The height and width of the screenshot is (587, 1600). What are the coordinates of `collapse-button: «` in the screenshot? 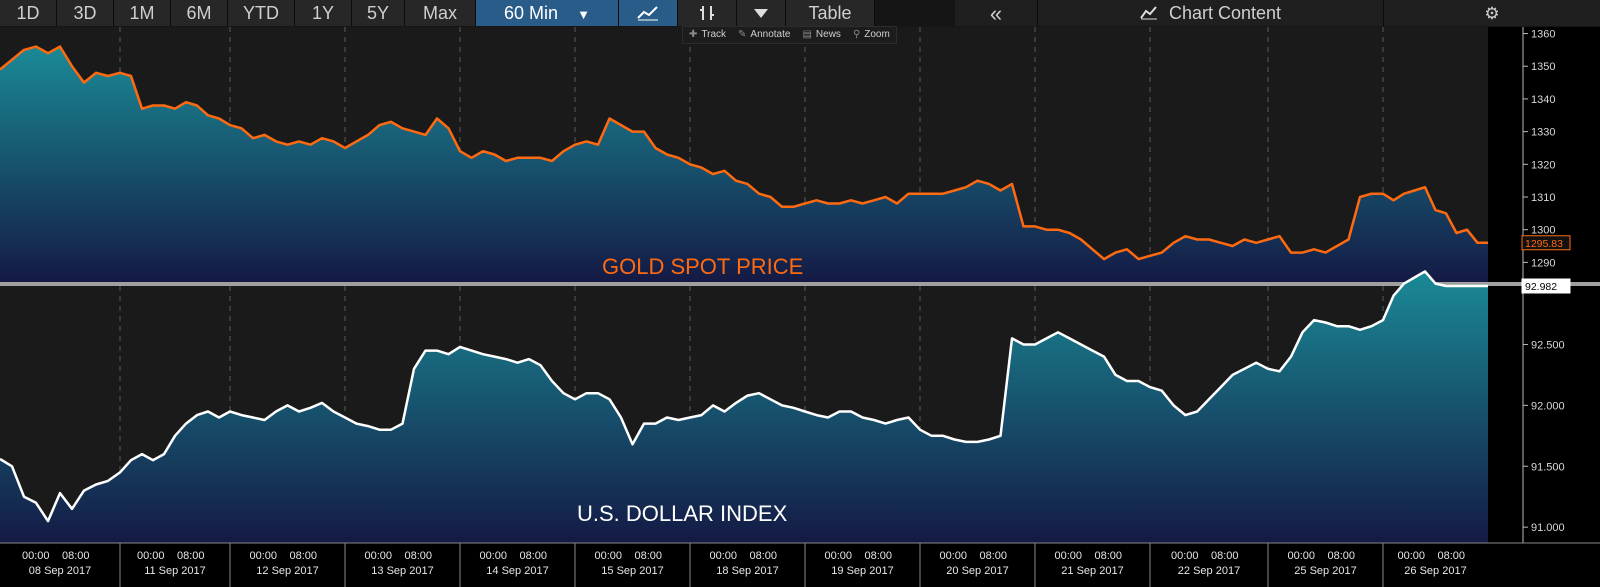 It's located at (996, 13).